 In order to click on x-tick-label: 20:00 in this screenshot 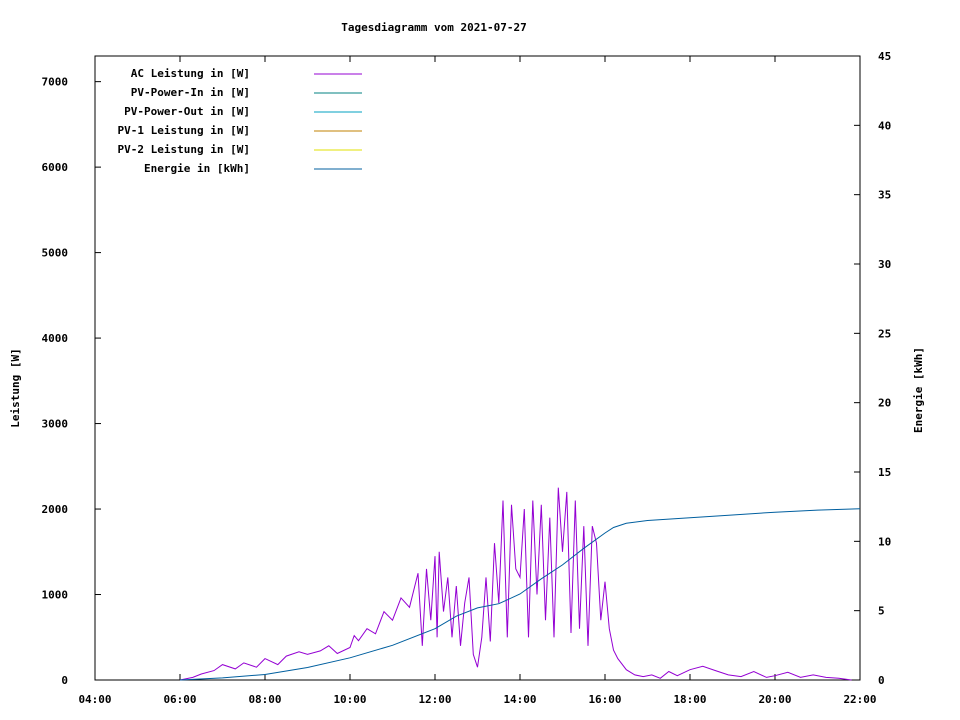, I will do `click(774, 699)`.